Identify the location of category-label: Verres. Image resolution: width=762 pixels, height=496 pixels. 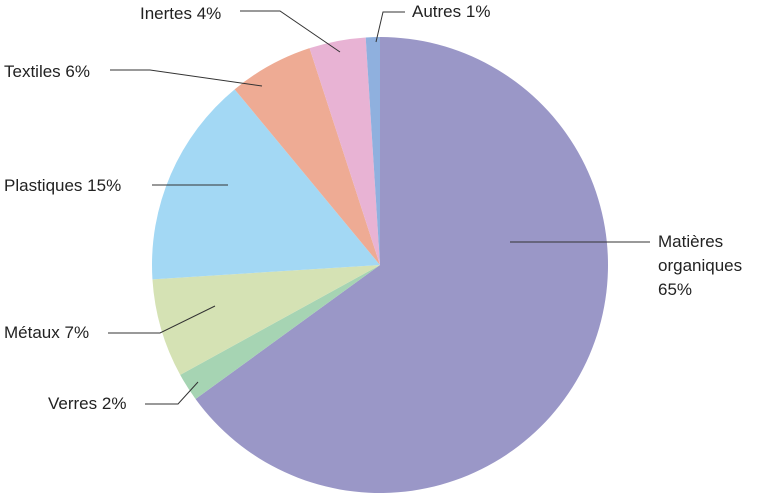
(73, 403).